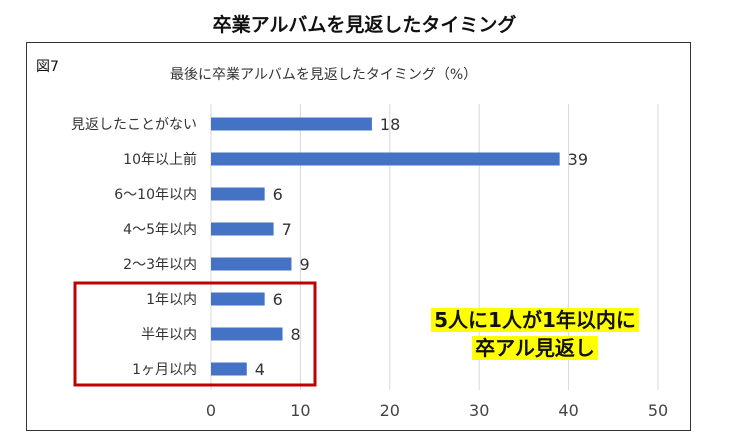 The height and width of the screenshot is (440, 729). Describe the element at coordinates (296, 334) in the screenshot. I see `data-label: 8` at that location.